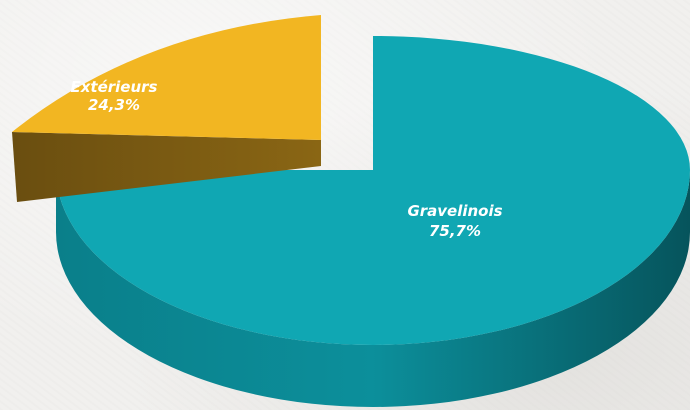 The height and width of the screenshot is (410, 690). I want to click on slice-exterieurs-top, so click(166, 77).